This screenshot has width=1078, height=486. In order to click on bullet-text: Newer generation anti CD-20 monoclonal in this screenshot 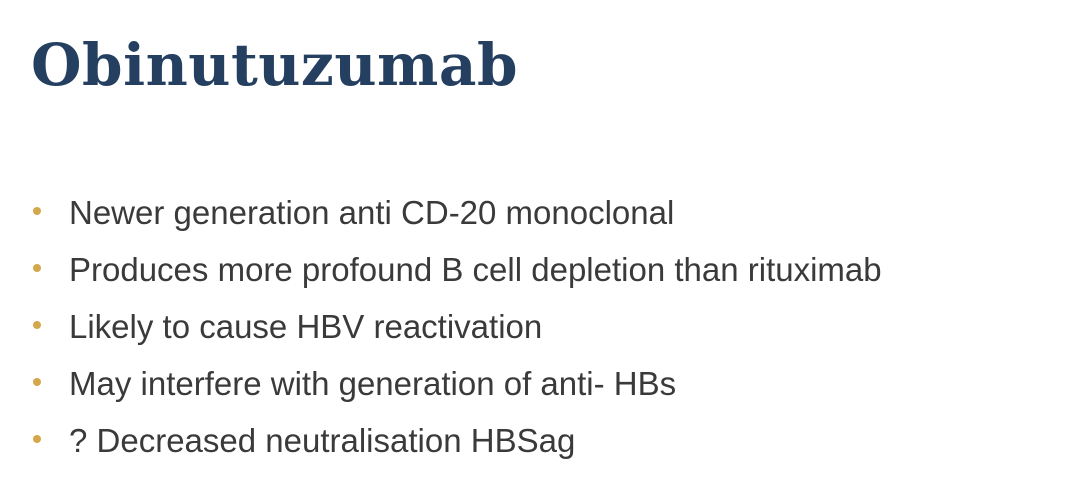, I will do `click(372, 212)`.